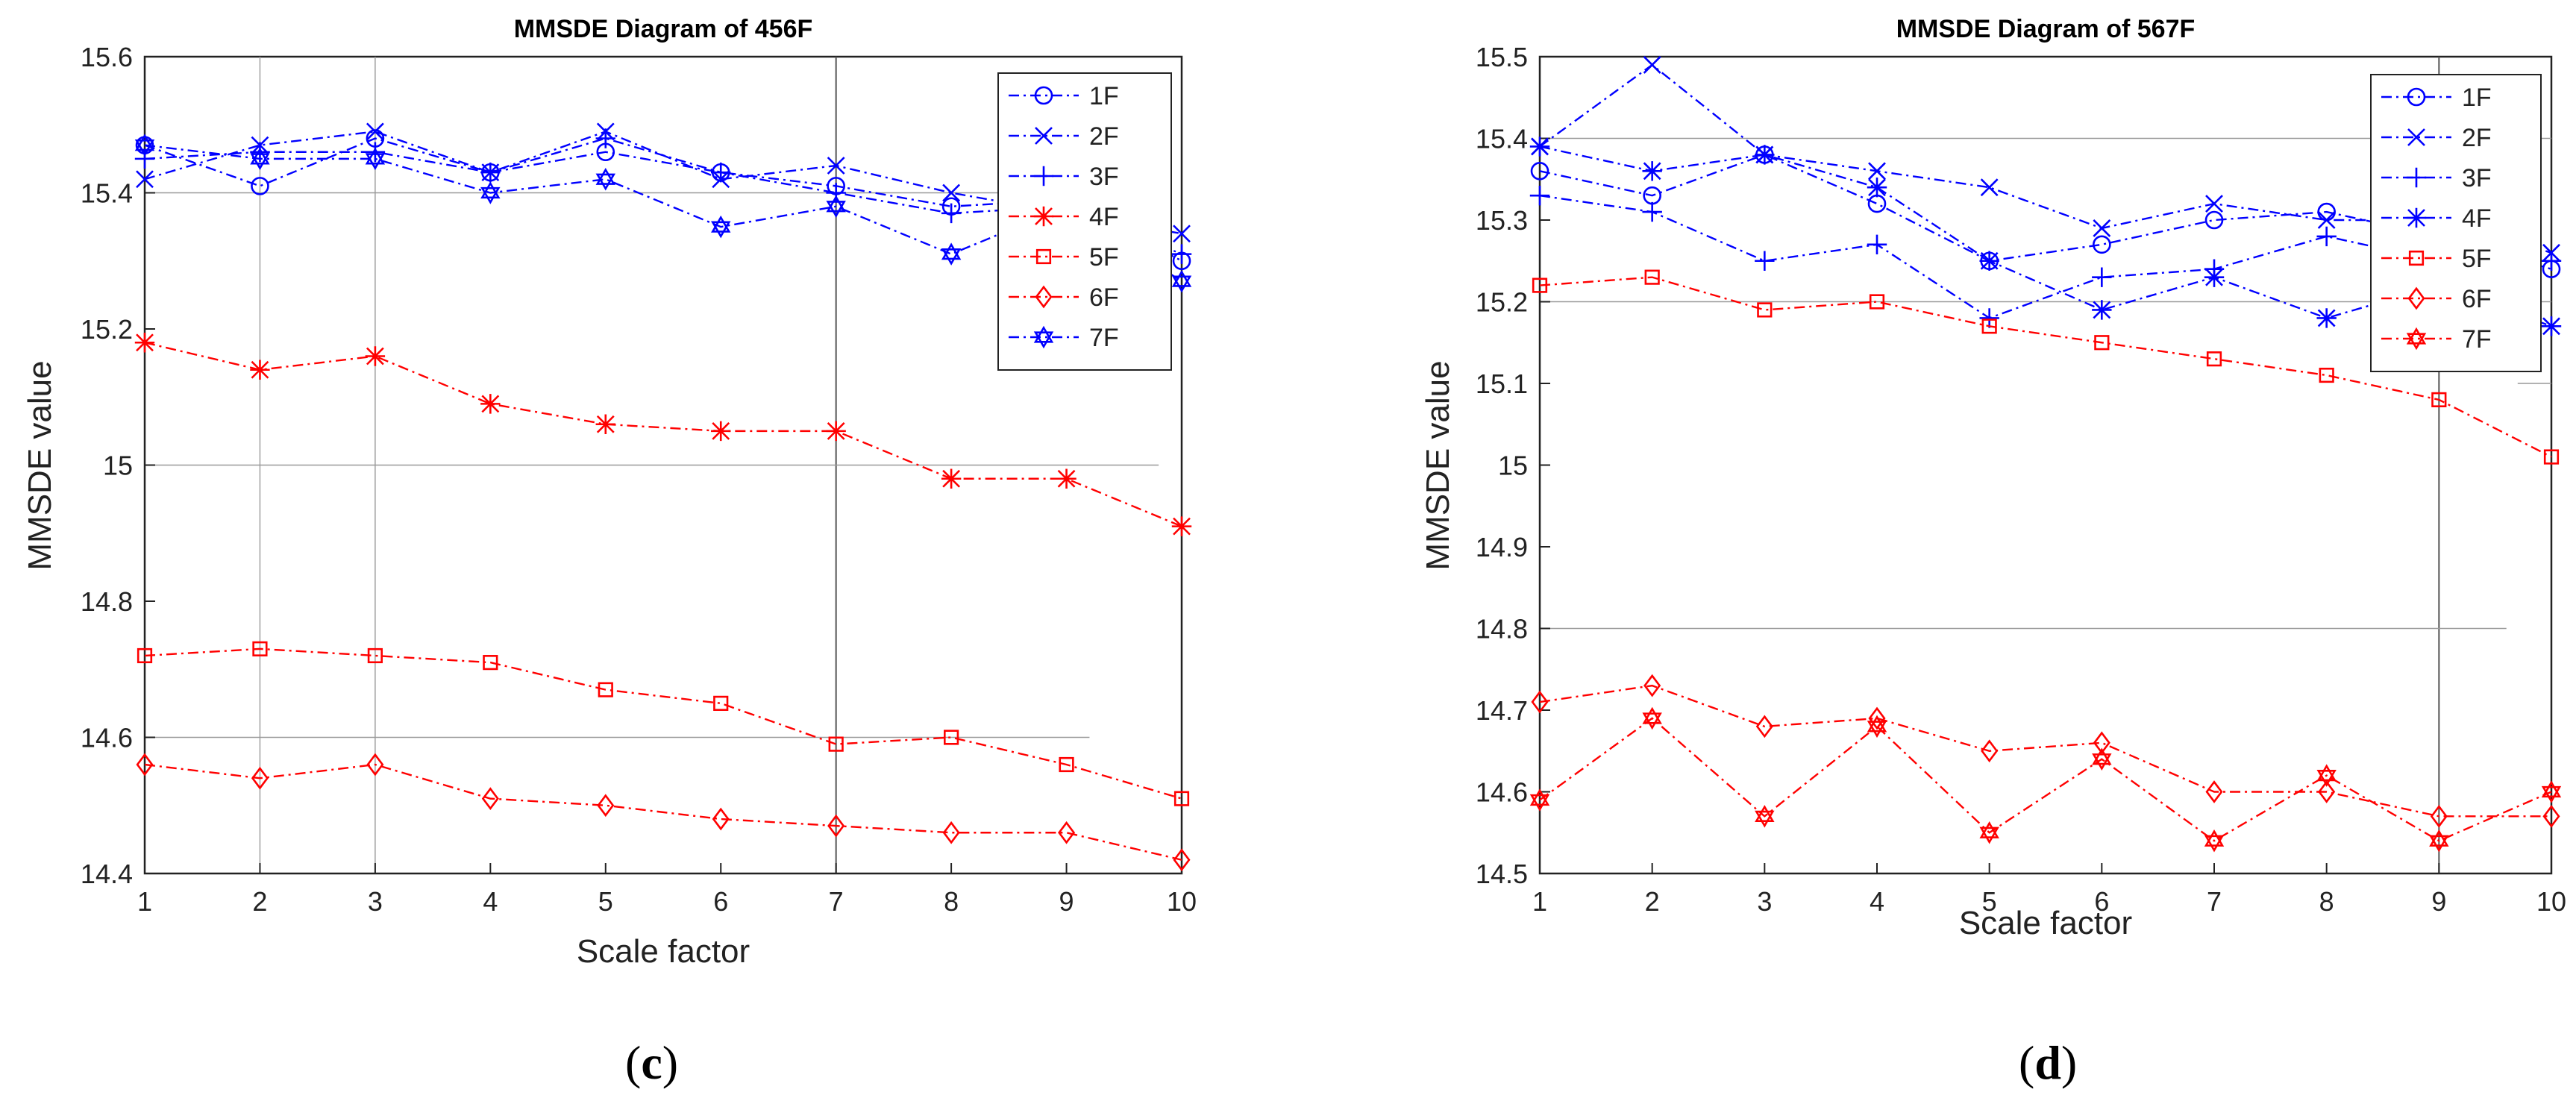 The height and width of the screenshot is (1101, 2576). Describe the element at coordinates (663, 723) in the screenshot. I see `series-5F` at that location.